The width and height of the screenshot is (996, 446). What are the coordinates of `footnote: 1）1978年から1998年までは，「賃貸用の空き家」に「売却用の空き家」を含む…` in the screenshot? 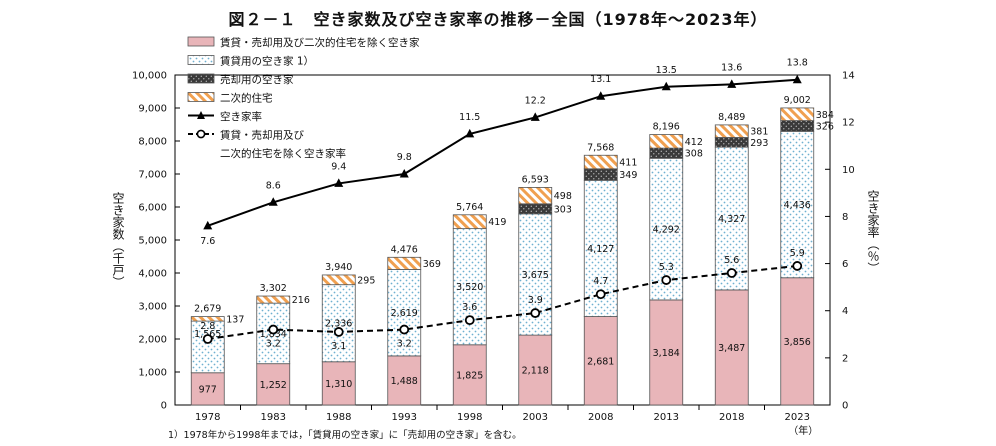 It's located at (345, 435).